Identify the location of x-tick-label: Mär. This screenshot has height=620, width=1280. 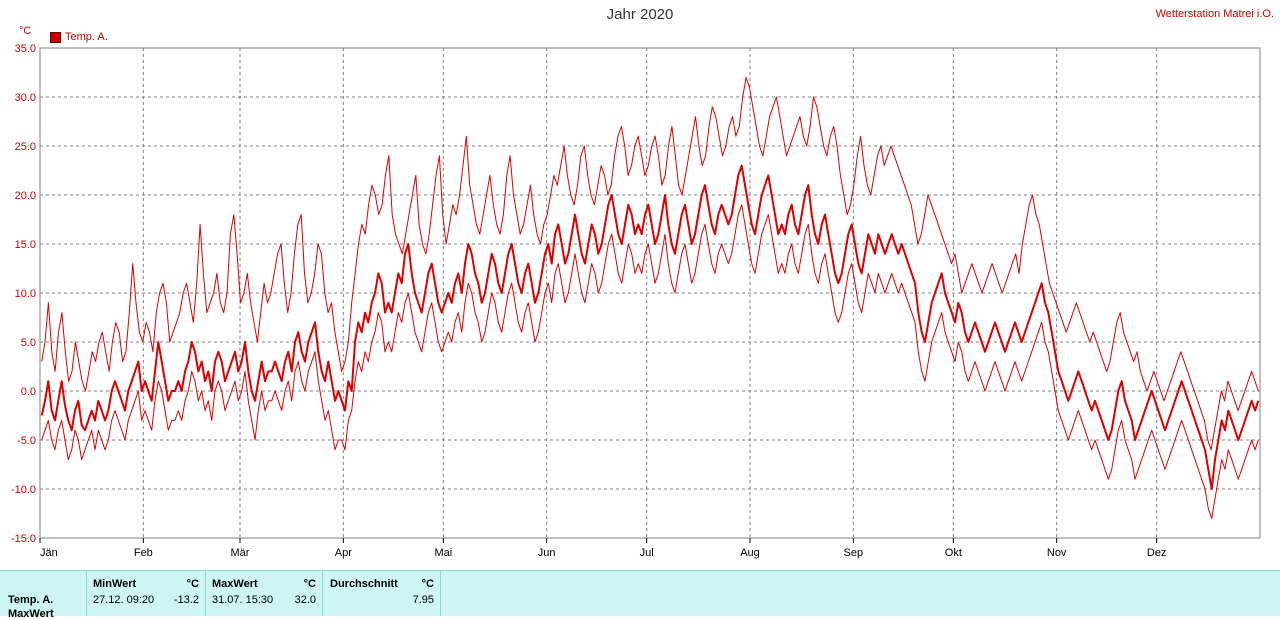
(240, 553).